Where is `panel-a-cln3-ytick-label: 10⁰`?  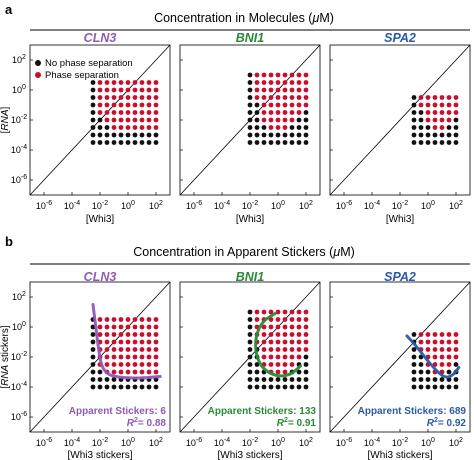 panel-a-cln3-ytick-label: 10⁰ is located at coordinates (19, 89).